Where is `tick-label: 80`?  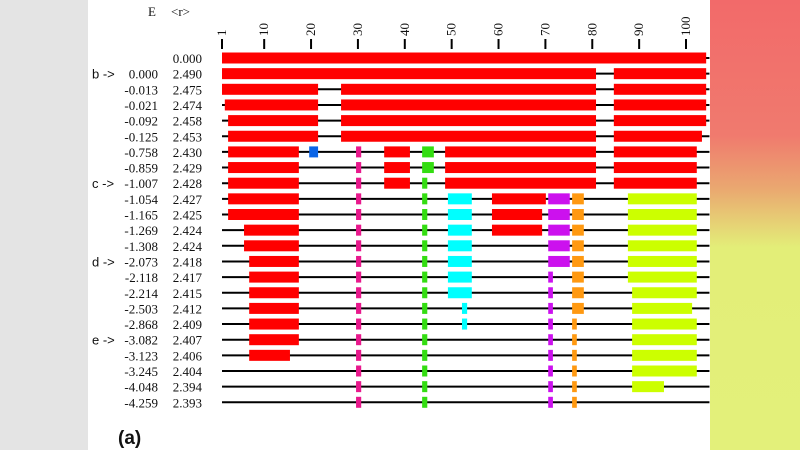 tick-label: 80 is located at coordinates (591, 29).